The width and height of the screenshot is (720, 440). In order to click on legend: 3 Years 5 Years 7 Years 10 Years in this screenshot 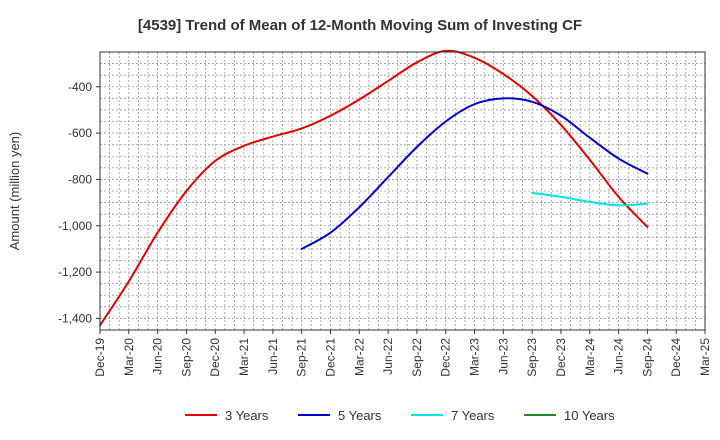, I will do `click(400, 415)`.